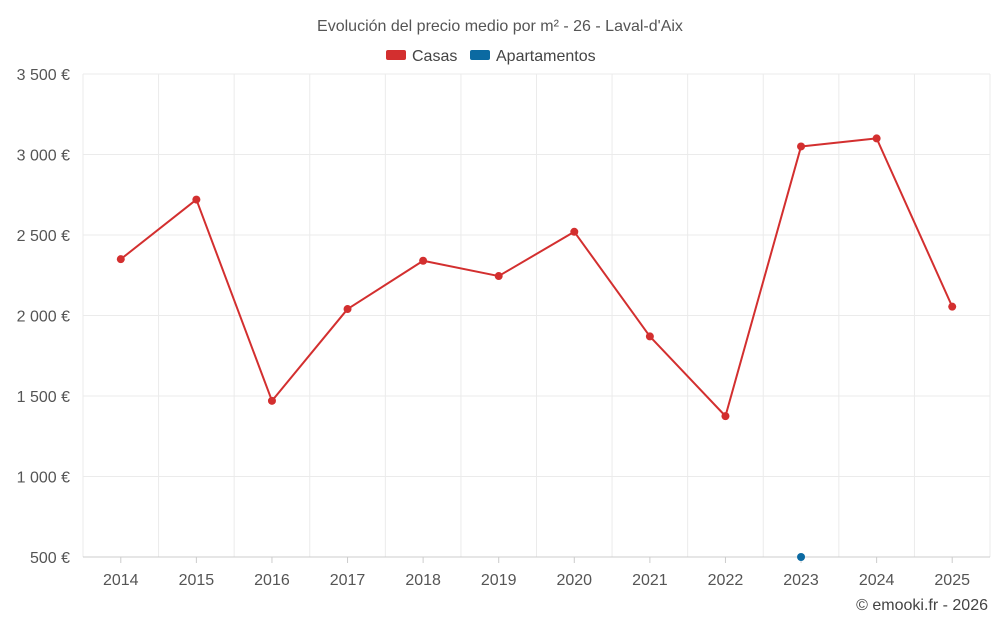 The image size is (1000, 625). What do you see at coordinates (726, 580) in the screenshot?
I see `x-tick-label-2022: 2022` at bounding box center [726, 580].